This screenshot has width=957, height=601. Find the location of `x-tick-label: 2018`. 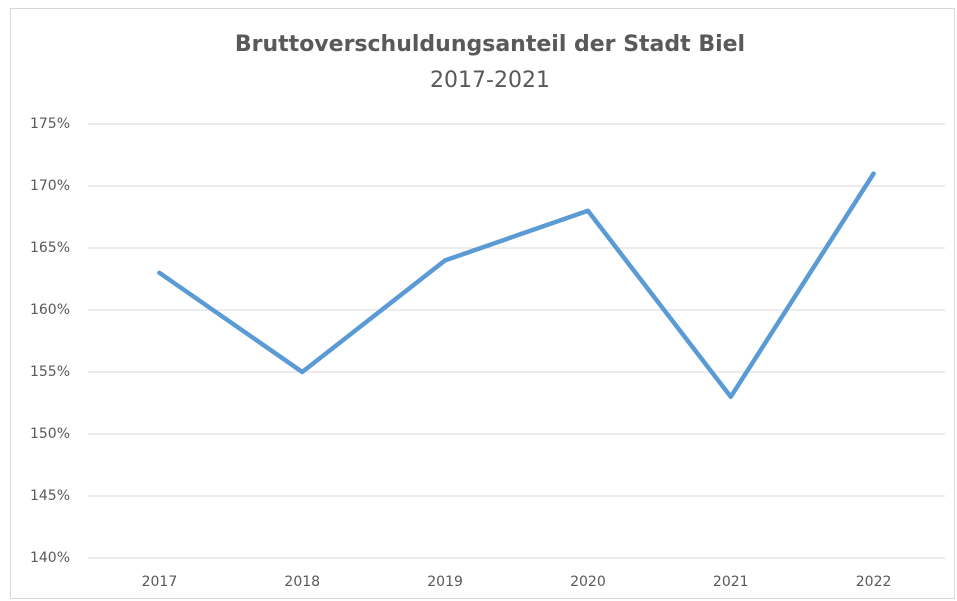

x-tick-label: 2018 is located at coordinates (302, 582).